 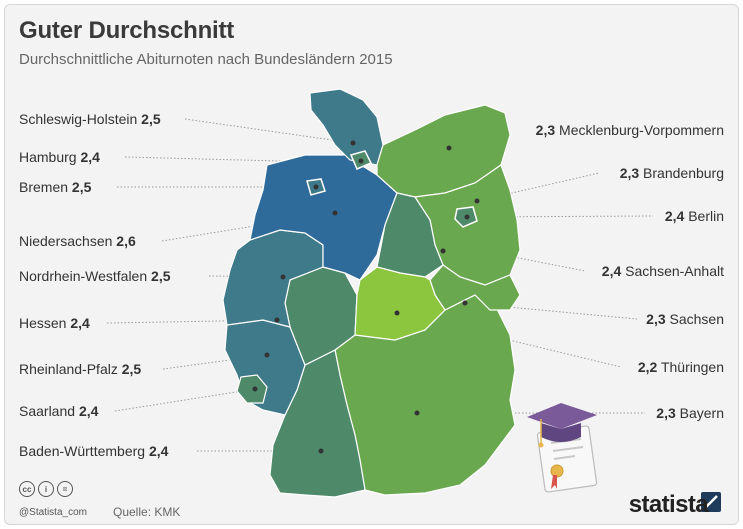 I want to click on graduation-cap-icon, so click(x=562, y=425).